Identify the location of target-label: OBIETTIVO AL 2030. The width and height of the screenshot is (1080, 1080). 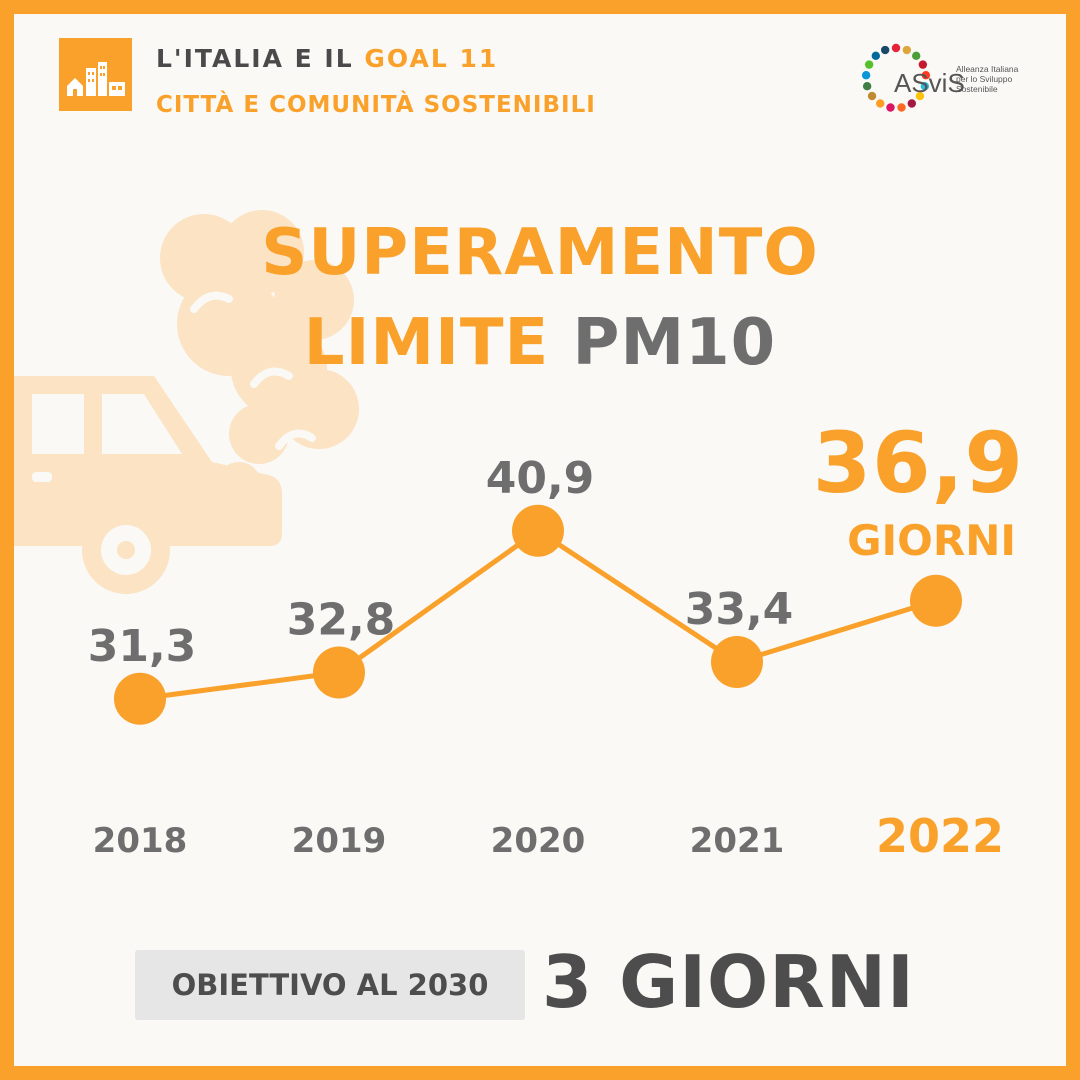
(330, 985).